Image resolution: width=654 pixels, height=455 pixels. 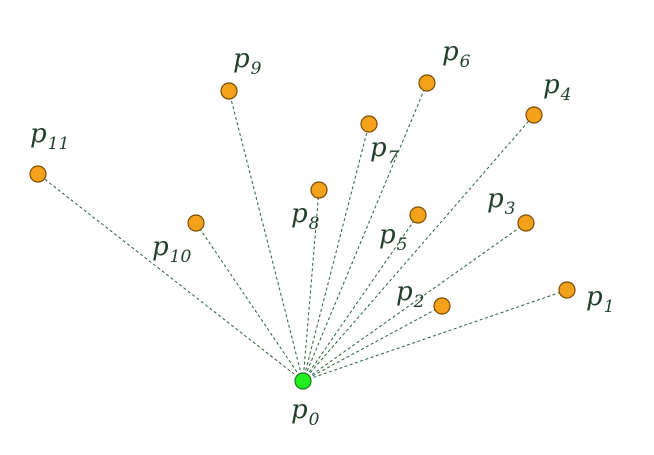 I want to click on ray-p0-p7, so click(x=336, y=252).